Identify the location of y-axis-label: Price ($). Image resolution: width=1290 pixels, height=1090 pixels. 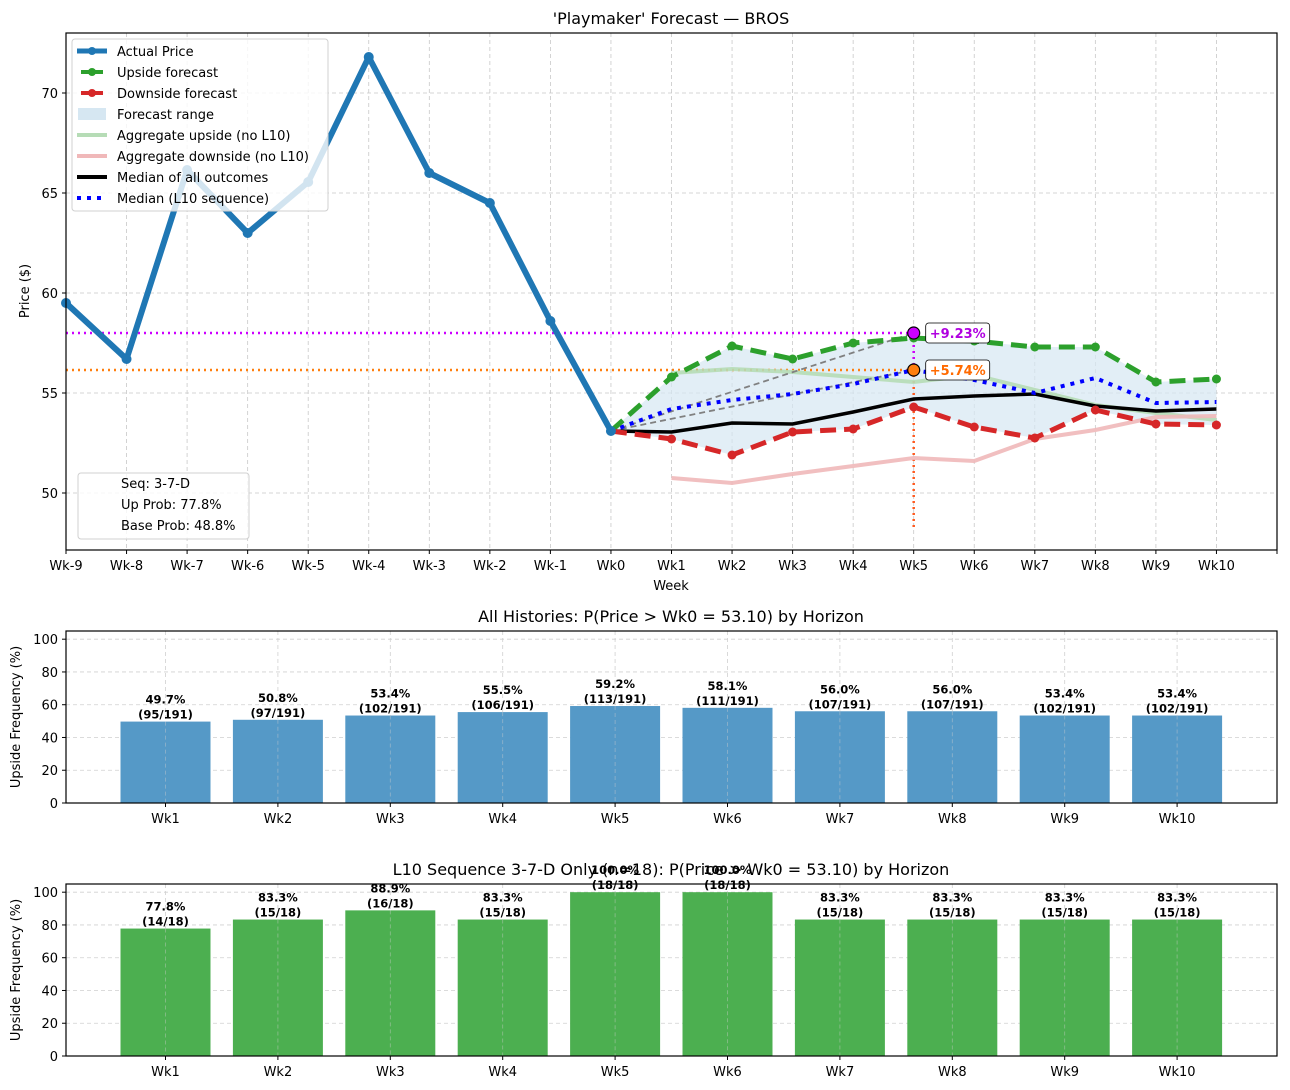
(25, 291).